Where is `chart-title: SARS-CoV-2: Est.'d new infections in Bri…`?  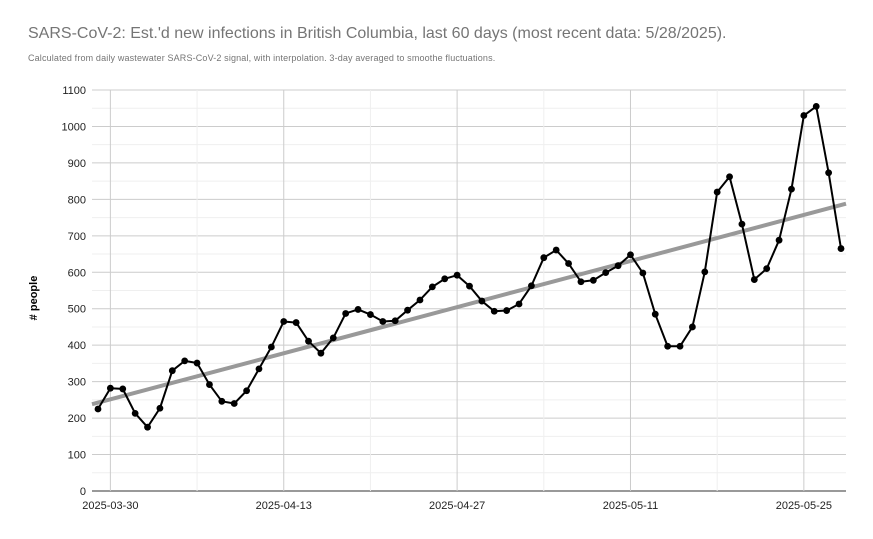 chart-title: SARS-CoV-2: Est.'d new infections in Bri… is located at coordinates (377, 33).